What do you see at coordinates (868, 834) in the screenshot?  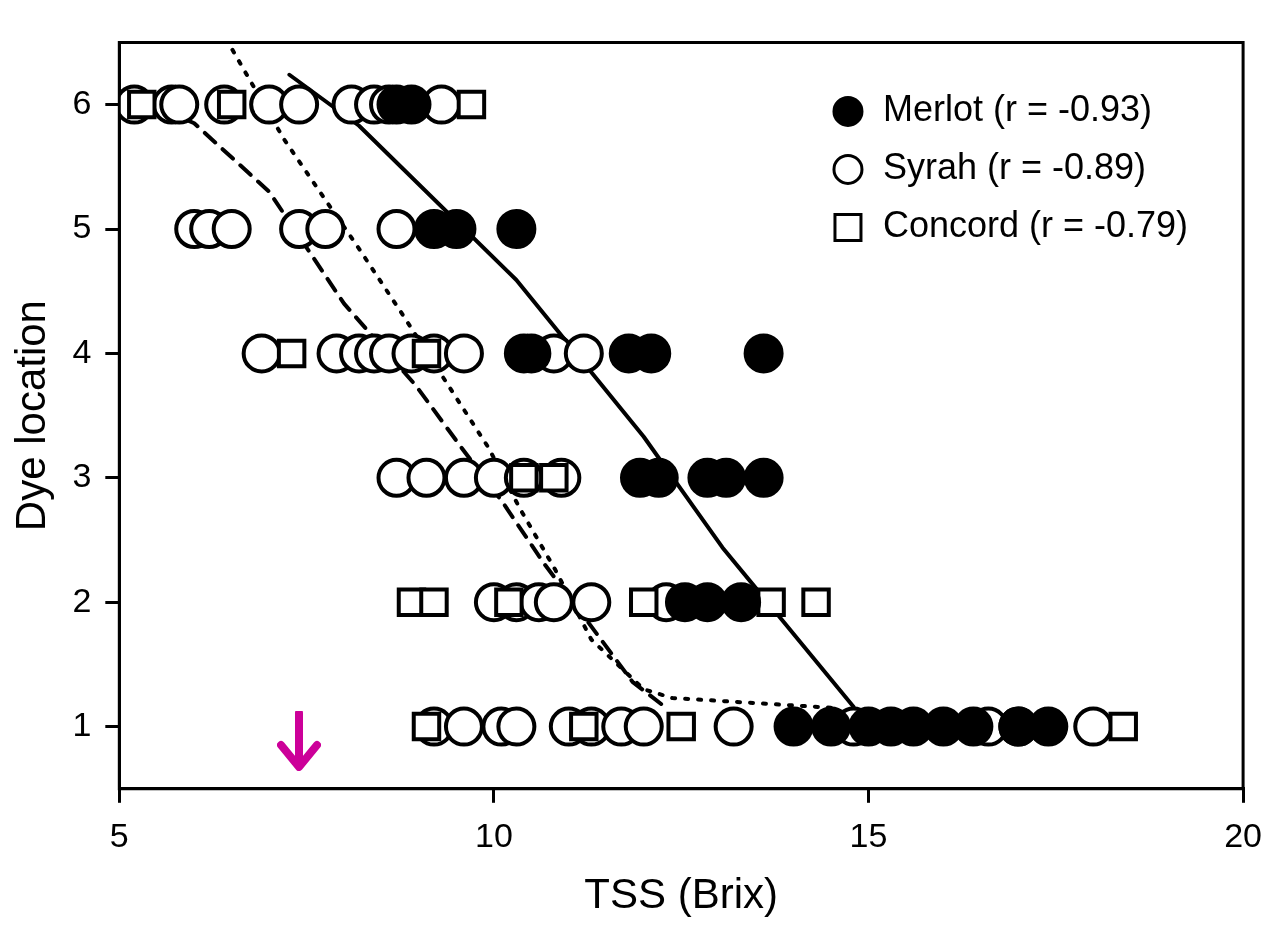 I see `x-tick-label: 15` at bounding box center [868, 834].